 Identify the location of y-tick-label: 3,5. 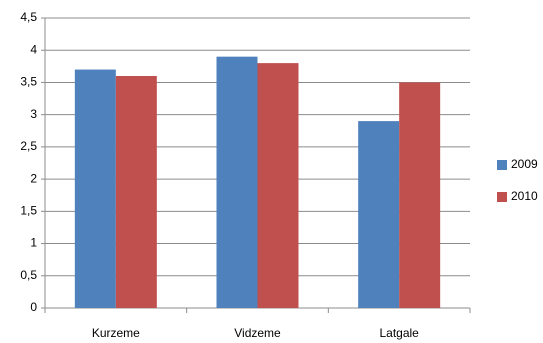
(28, 82).